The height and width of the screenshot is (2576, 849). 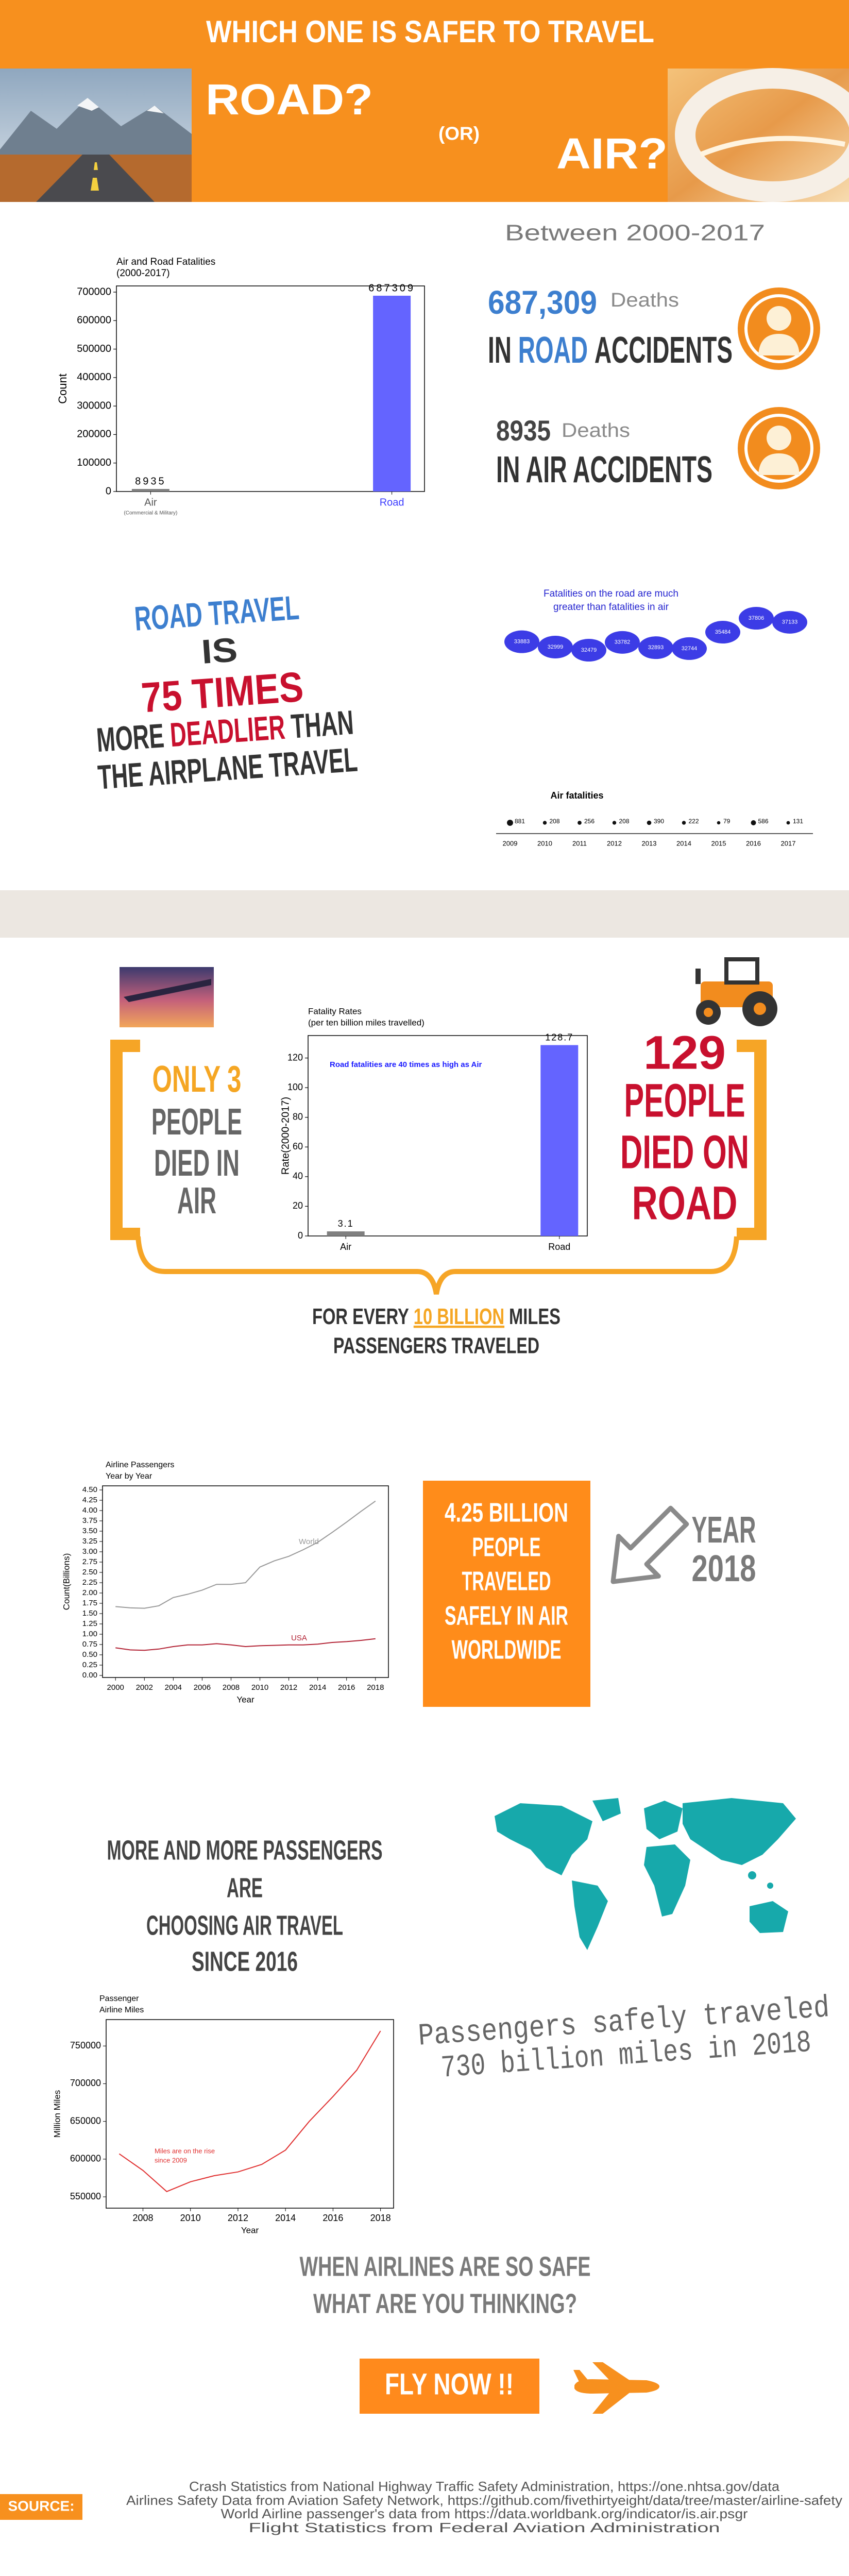 I want to click on chart-title: Fatalities on the road are much, so click(x=611, y=593).